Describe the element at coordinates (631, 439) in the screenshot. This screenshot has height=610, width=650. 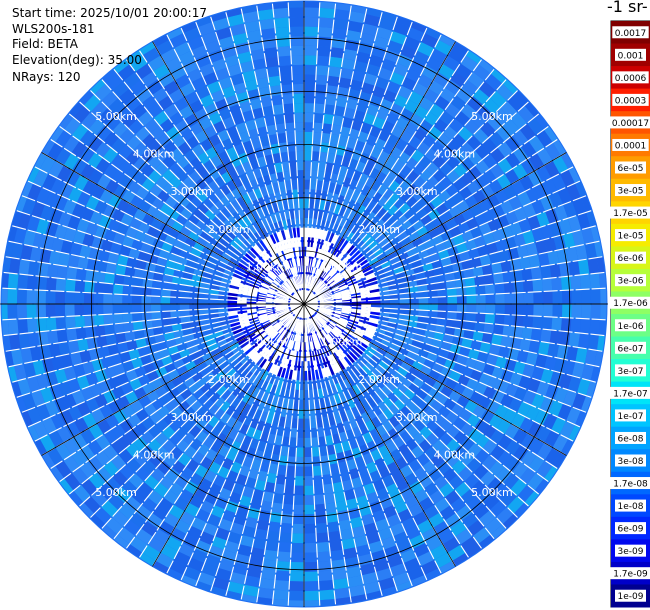
I see `colorbar-tick-label: 6e-08` at that location.